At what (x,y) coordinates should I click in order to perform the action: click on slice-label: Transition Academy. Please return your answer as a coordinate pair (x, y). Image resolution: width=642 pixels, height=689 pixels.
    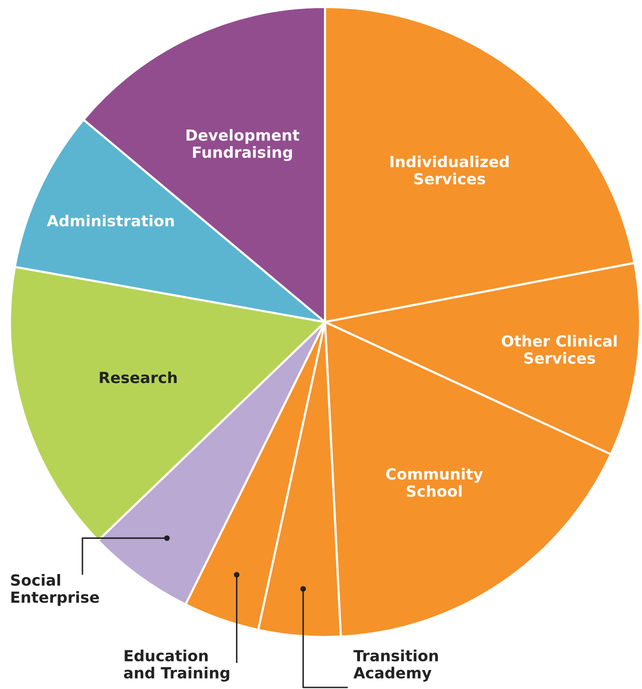
    Looking at the image, I should click on (395, 666).